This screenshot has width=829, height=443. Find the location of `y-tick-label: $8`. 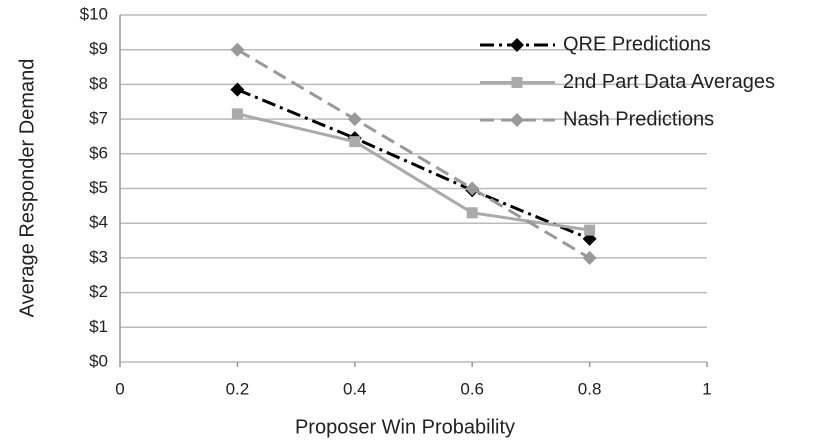

y-tick-label: $8 is located at coordinates (98, 83).